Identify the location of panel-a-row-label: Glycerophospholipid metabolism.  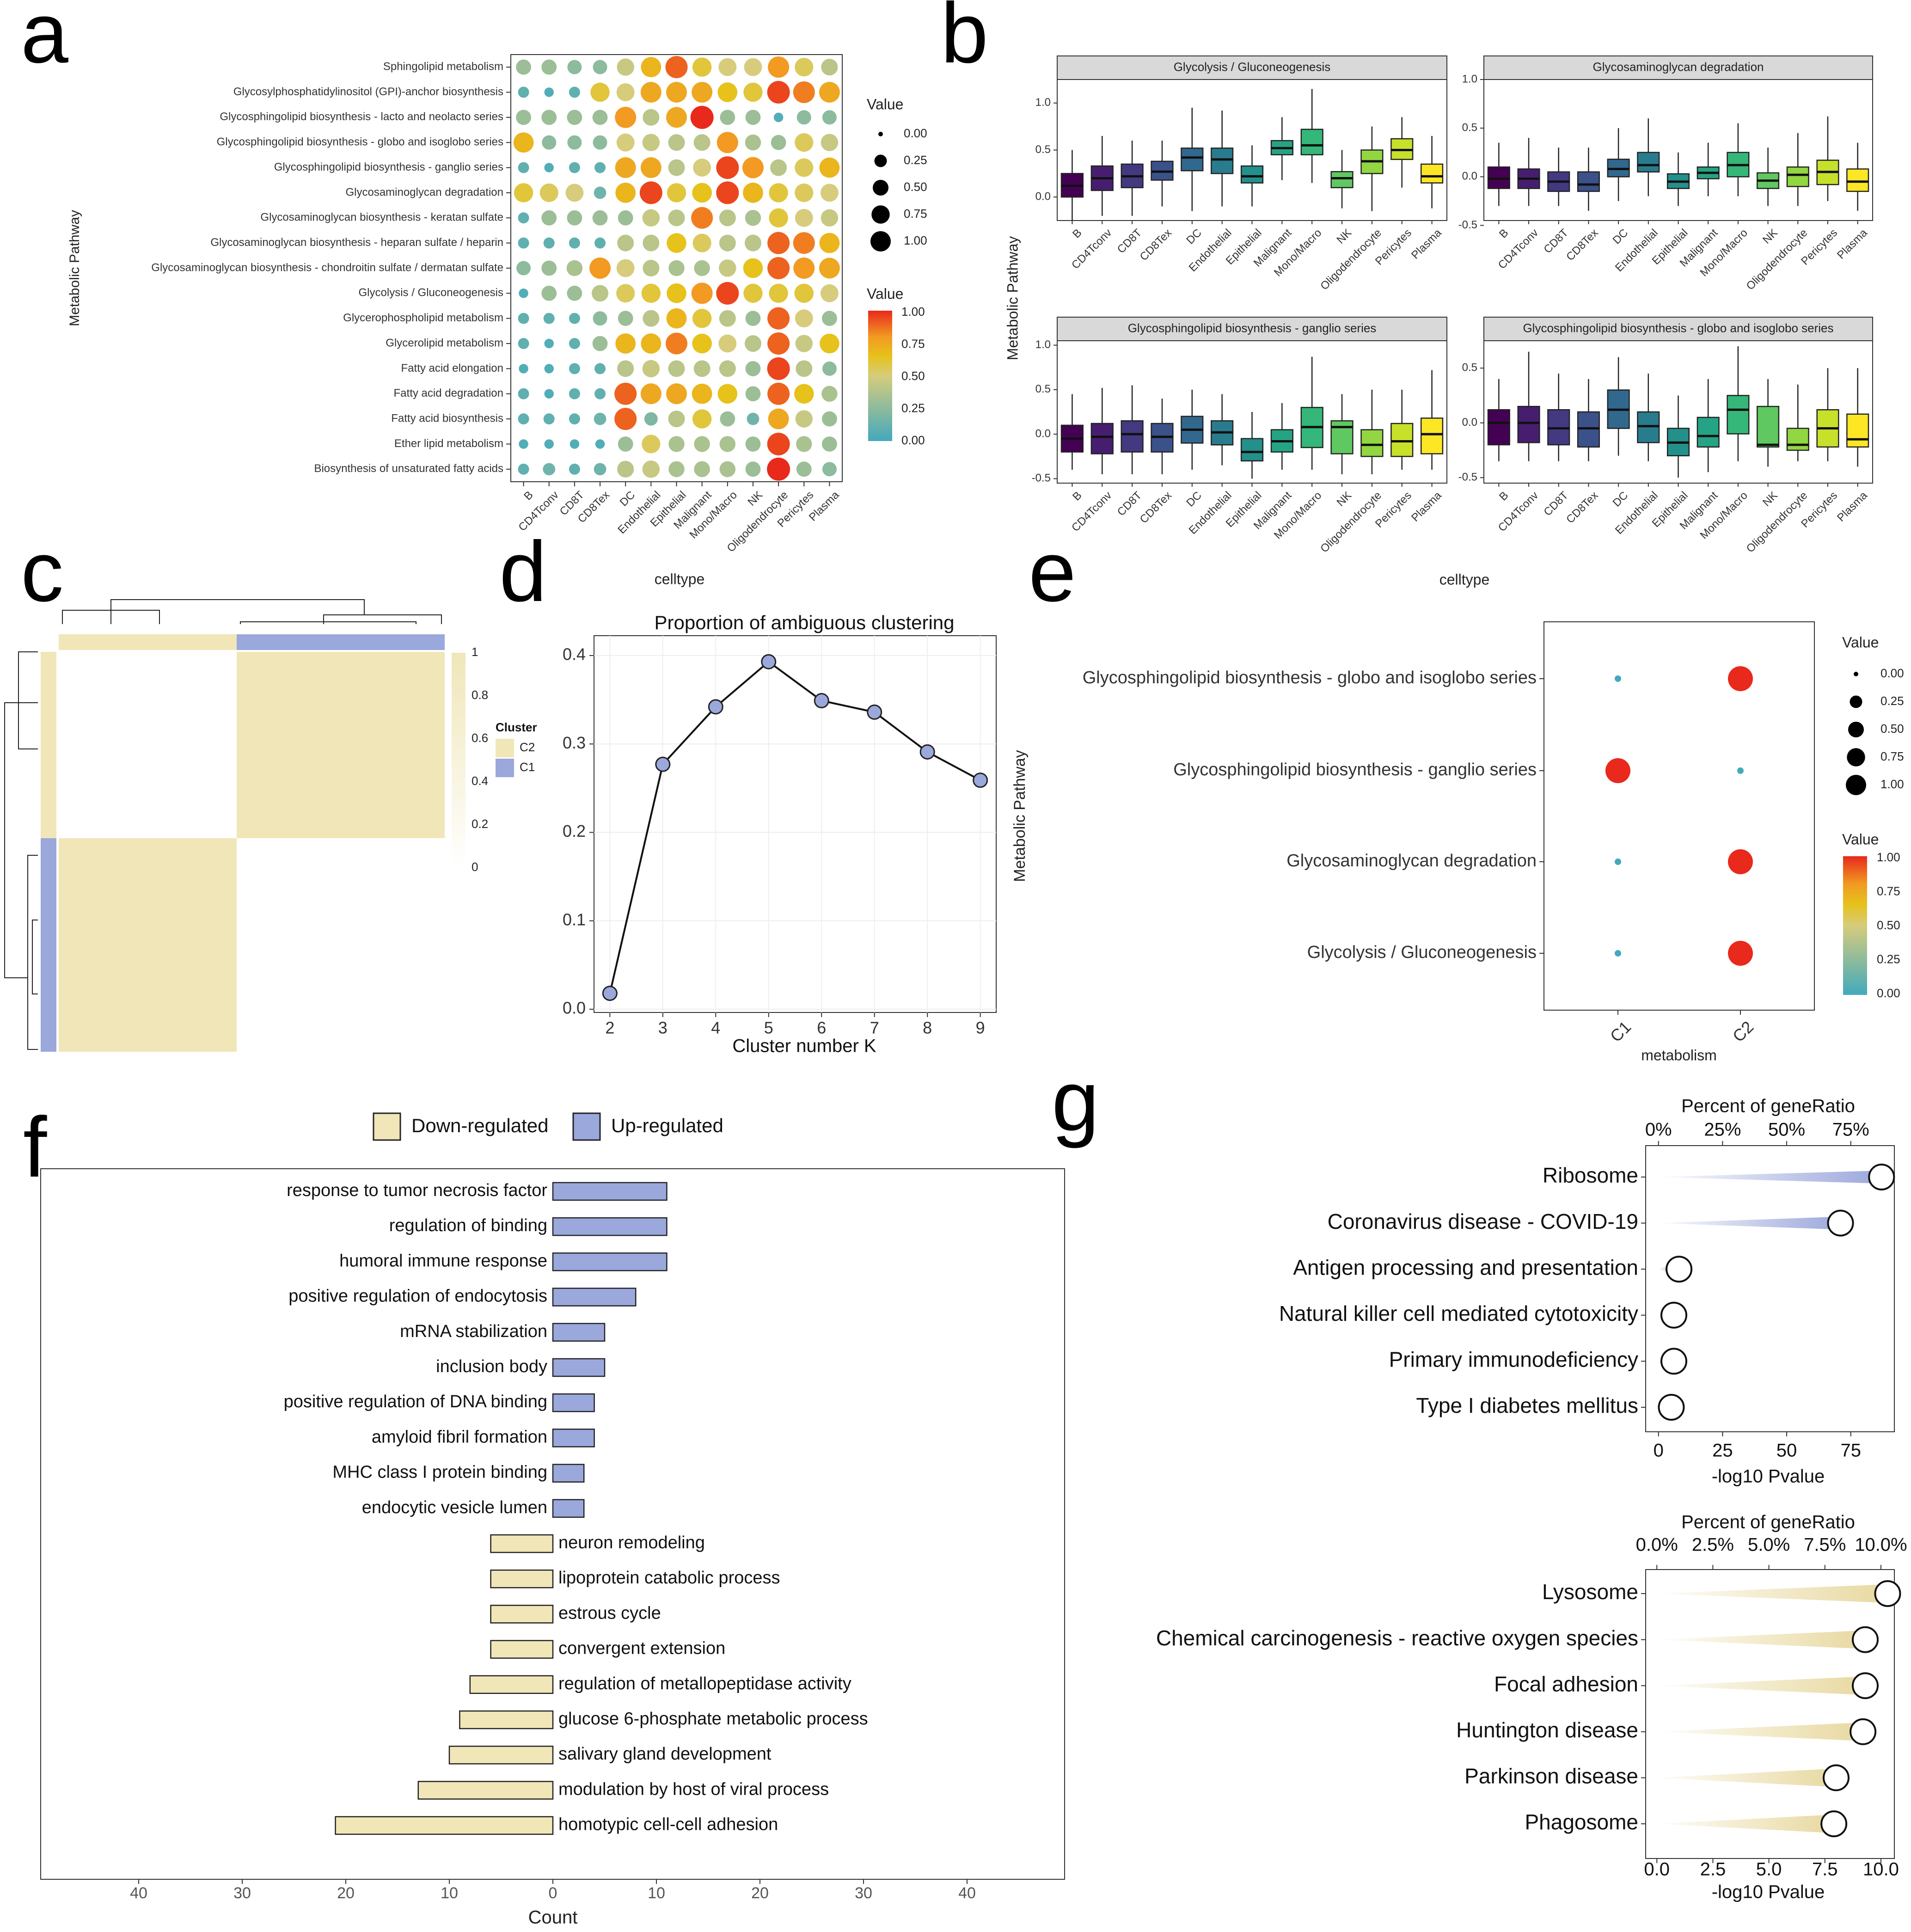
(423, 318).